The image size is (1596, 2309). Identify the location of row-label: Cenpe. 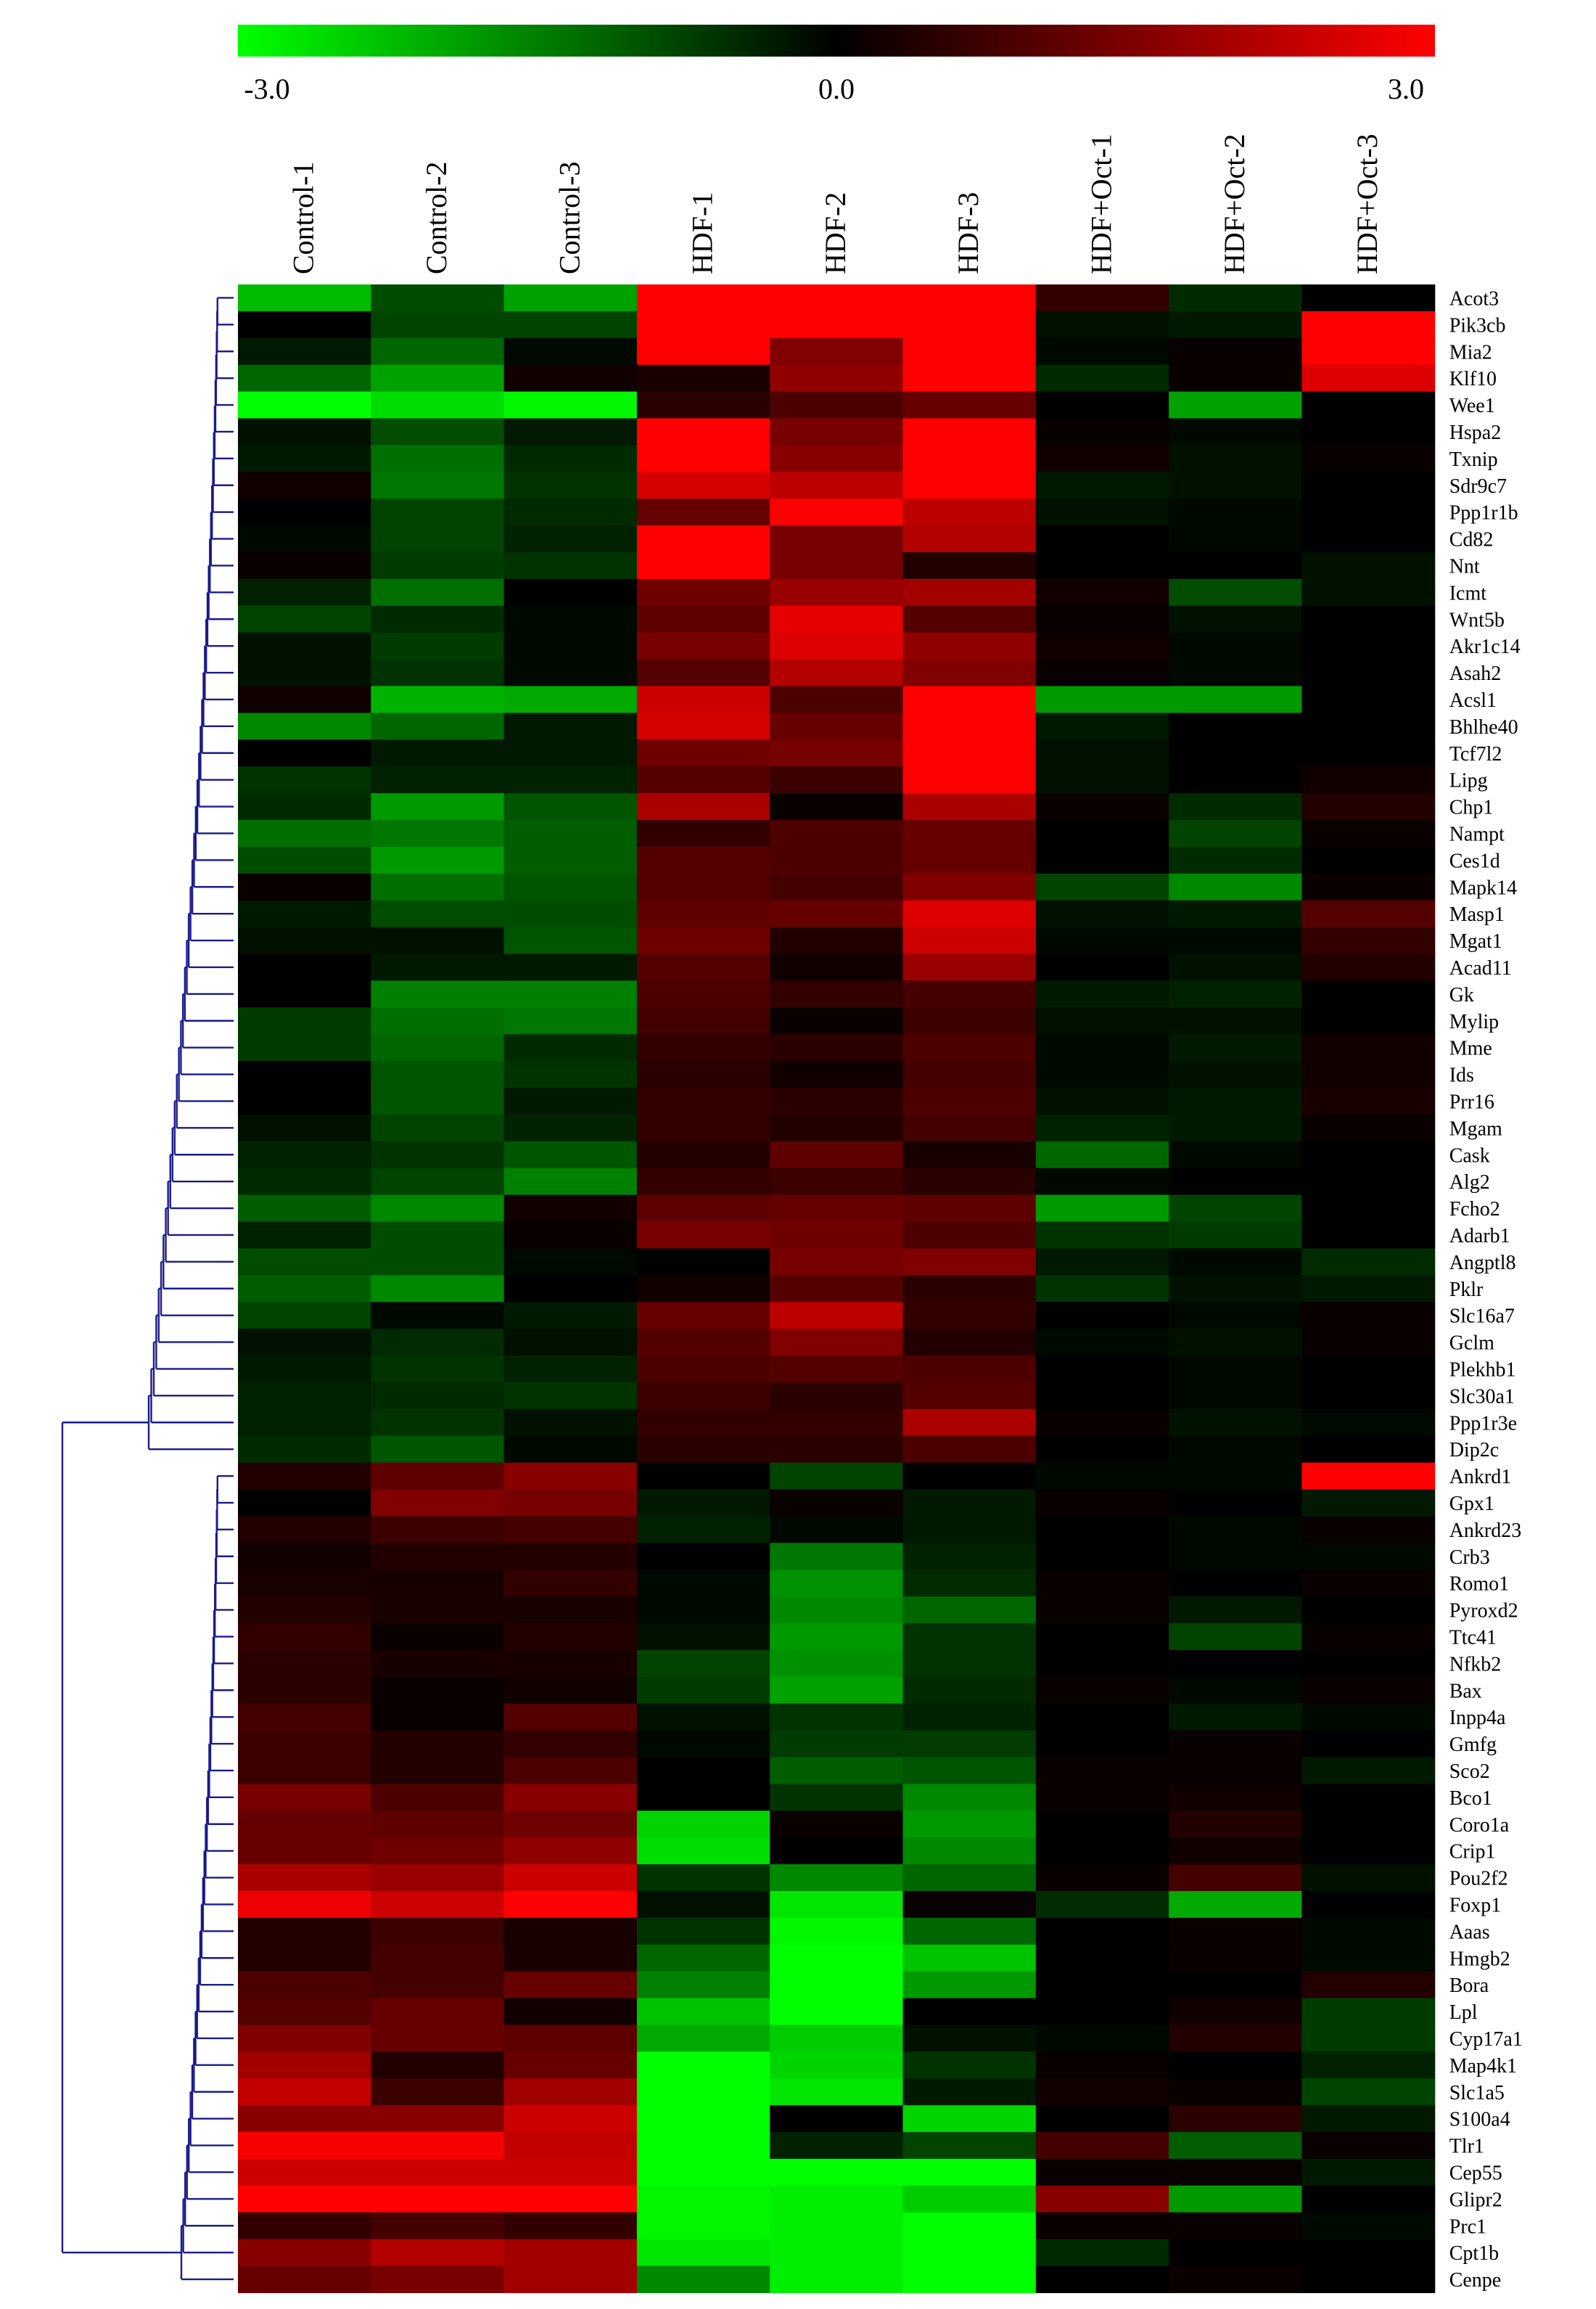
(1475, 2280).